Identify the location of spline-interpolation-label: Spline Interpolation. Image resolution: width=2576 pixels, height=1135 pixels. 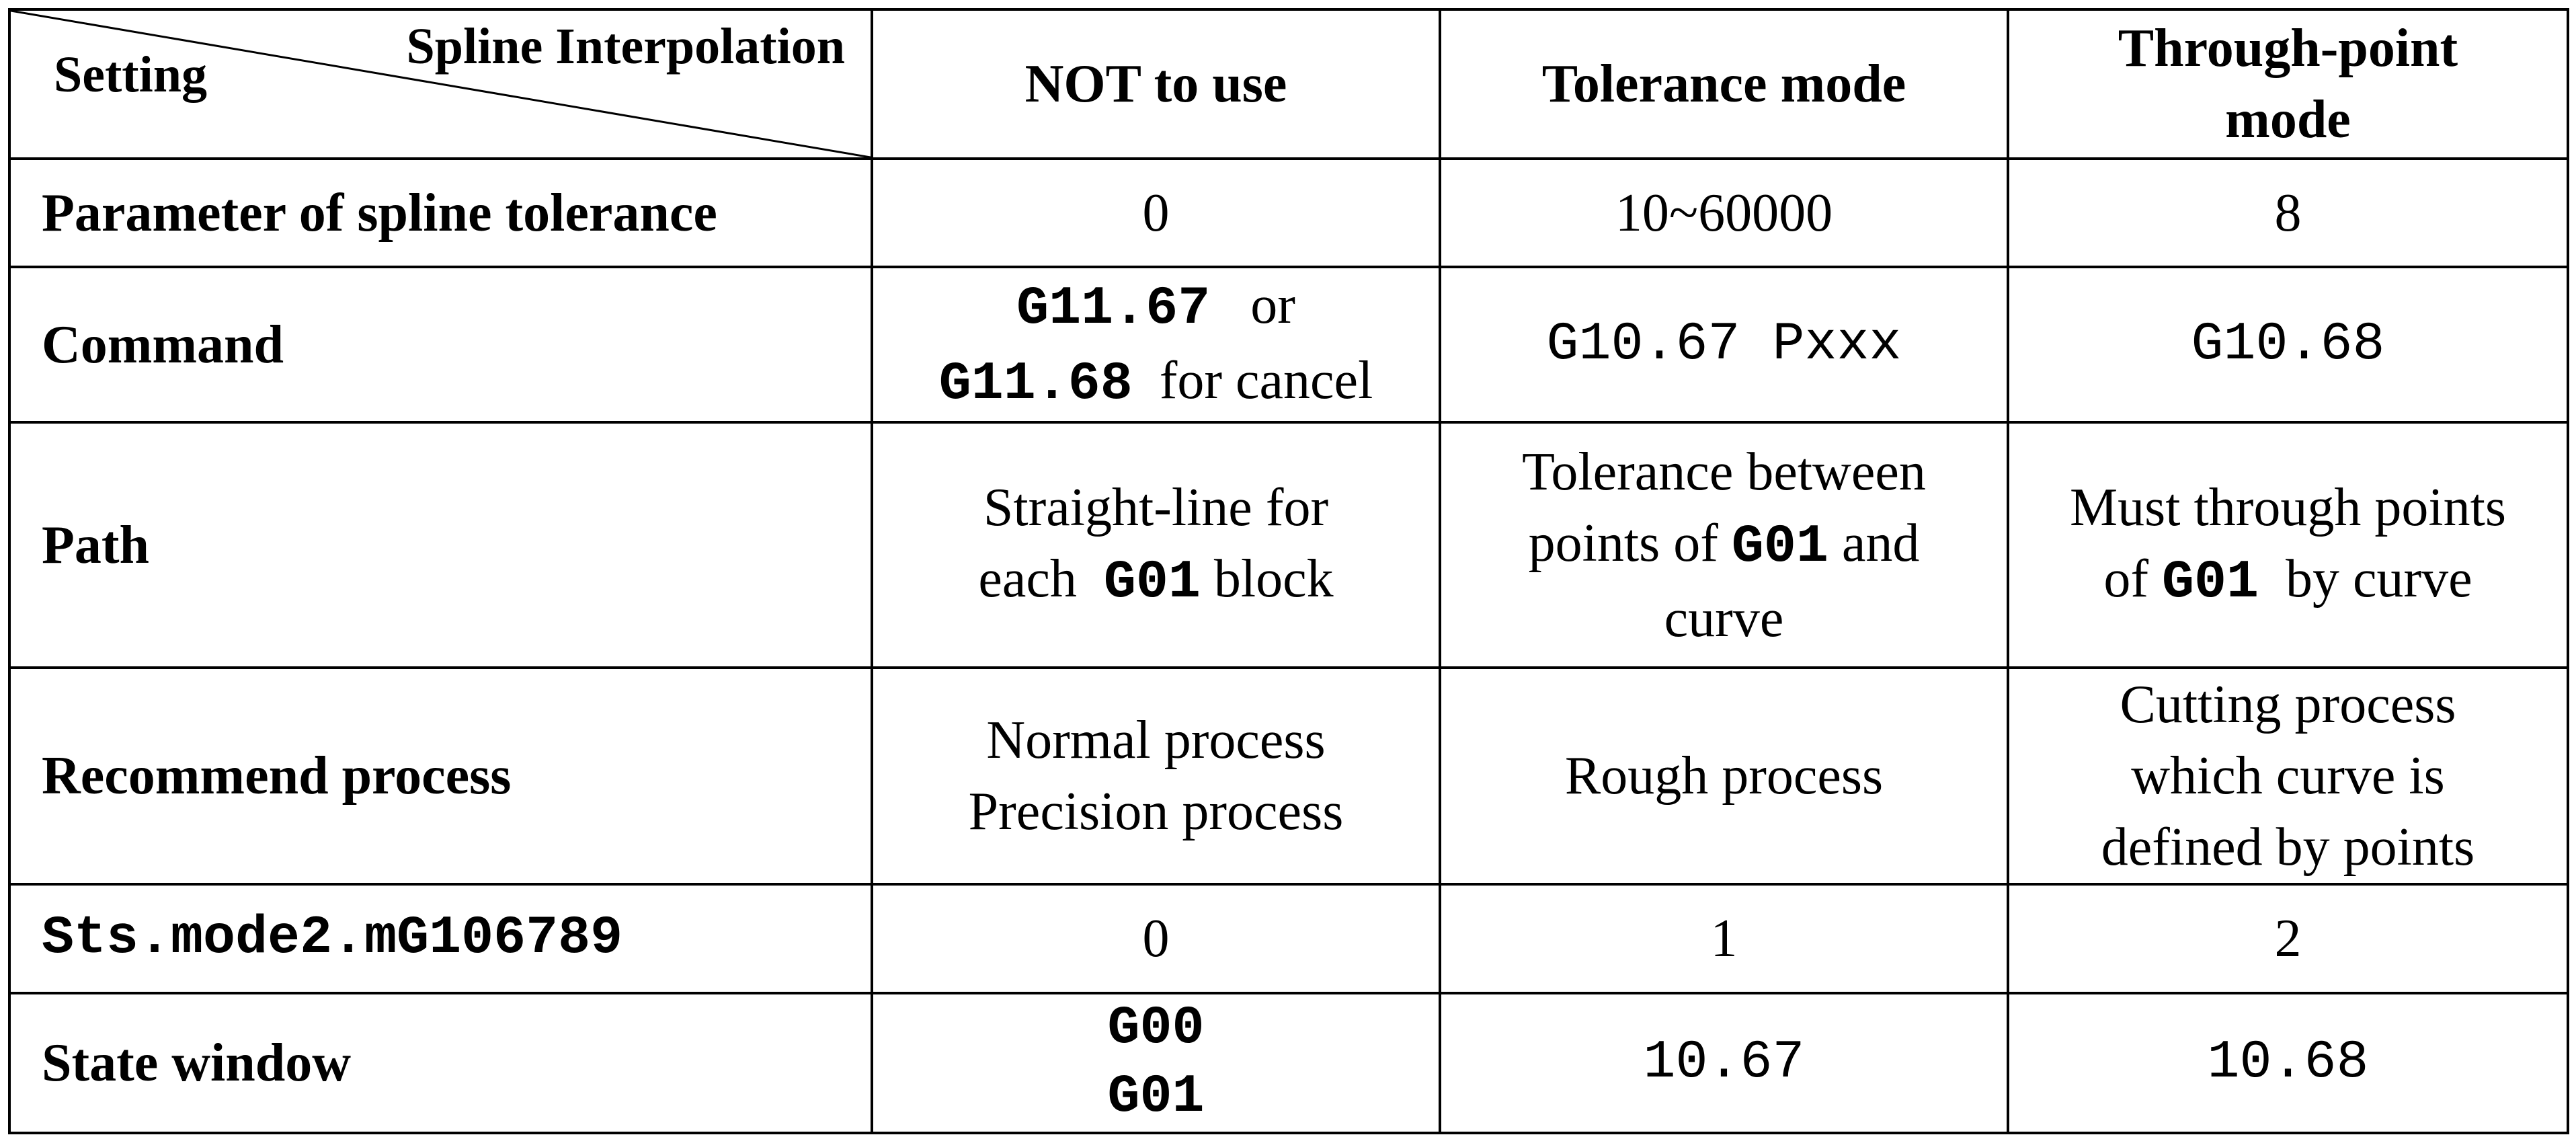
(625, 47).